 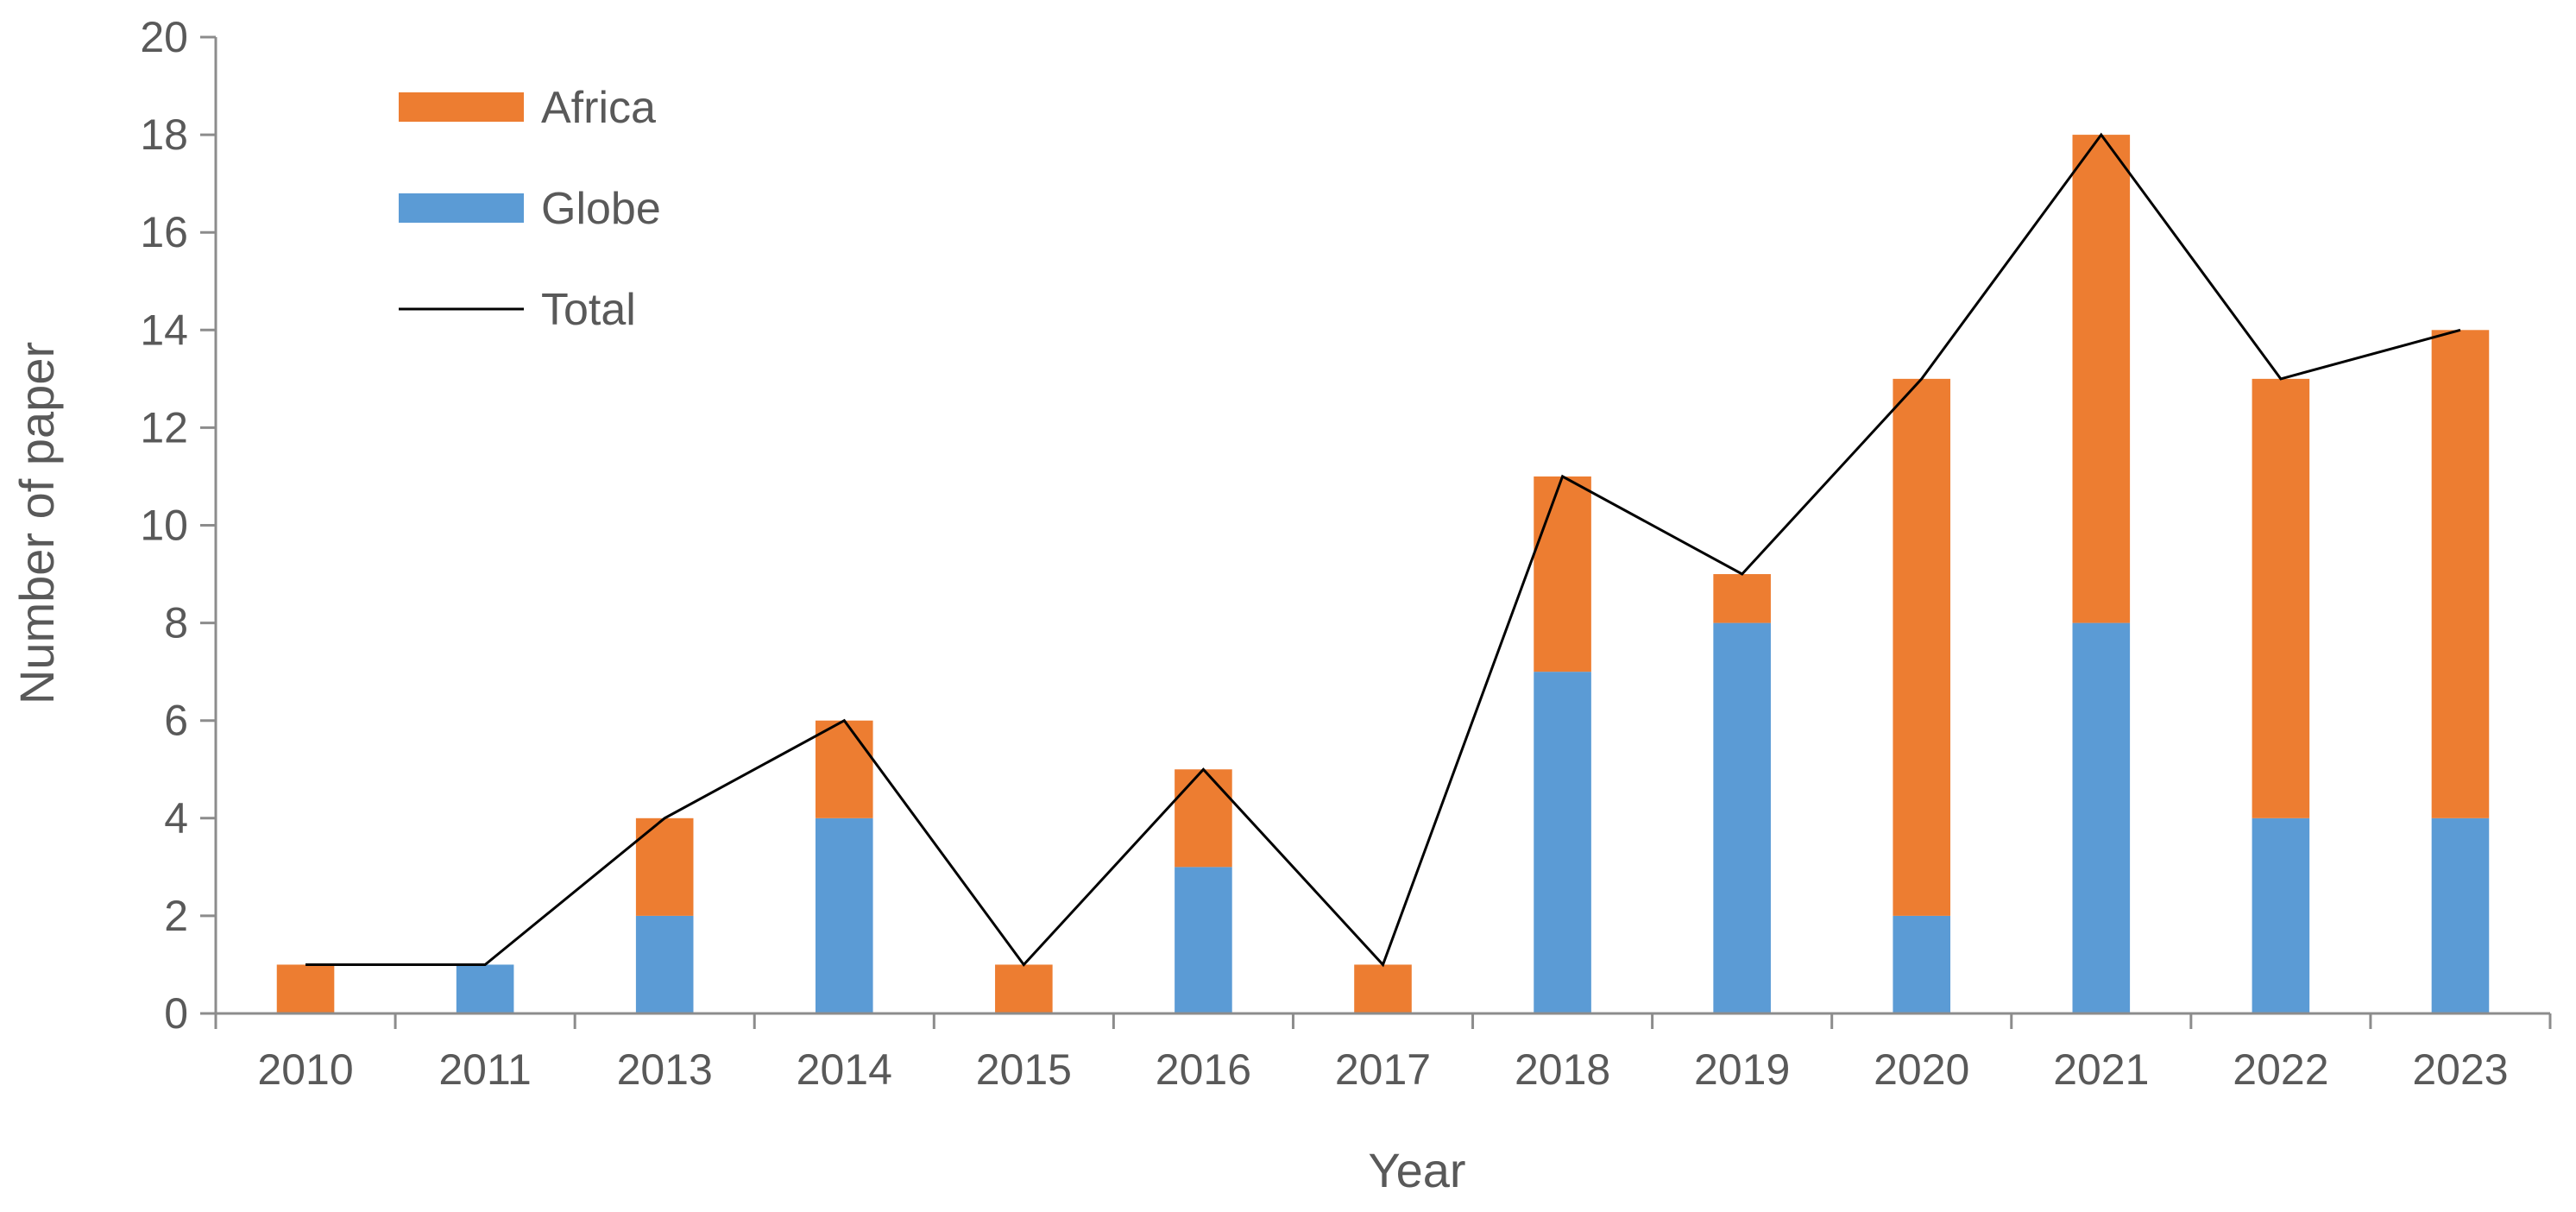 I want to click on y-tick-label-2: 2, so click(x=176, y=916).